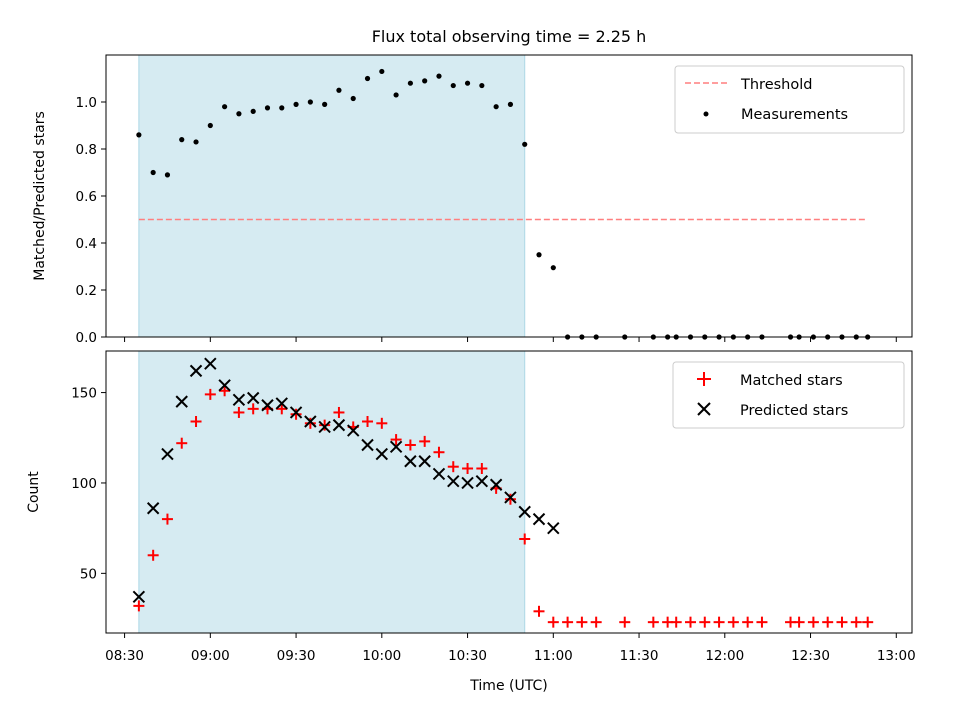 The width and height of the screenshot is (960, 720). What do you see at coordinates (91, 220) in the screenshot?
I see `y-ticks-ratio: 0.0 0.2 0.4 0.6 0.8 1.0` at bounding box center [91, 220].